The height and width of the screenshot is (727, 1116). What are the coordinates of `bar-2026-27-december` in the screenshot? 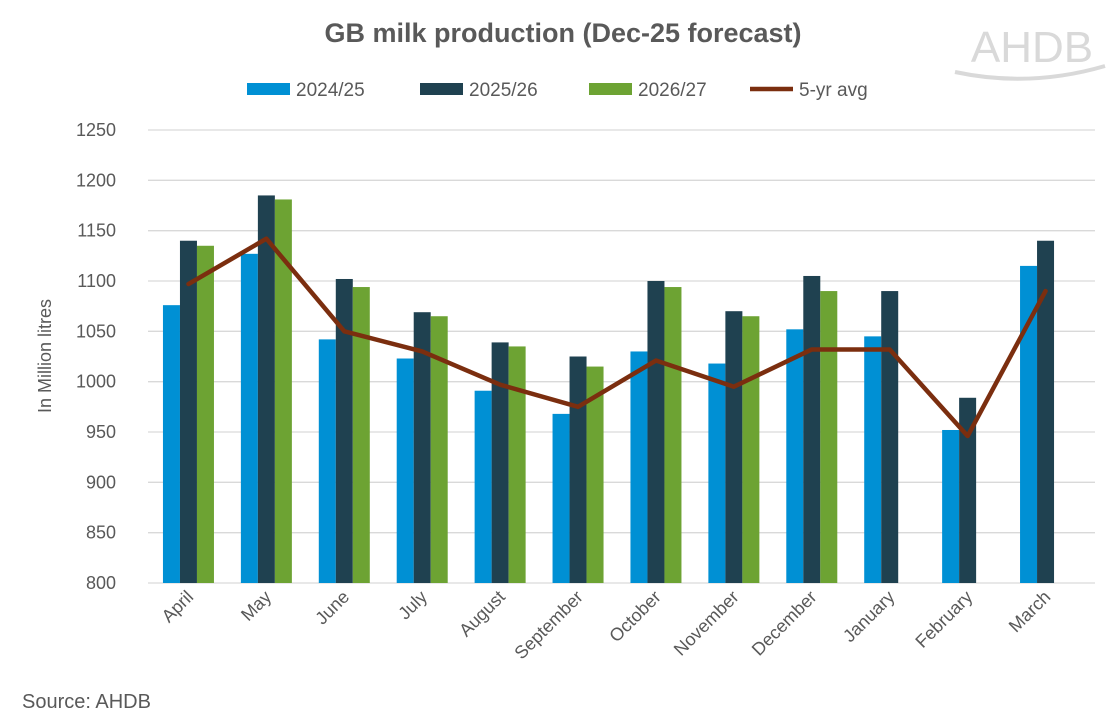 It's located at (829, 437).